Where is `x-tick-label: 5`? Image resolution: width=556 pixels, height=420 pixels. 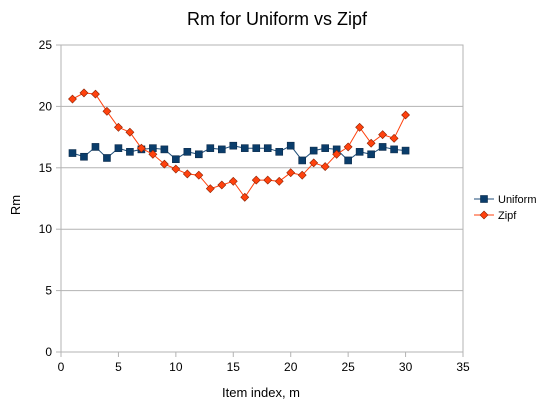 x-tick-label: 5 is located at coordinates (118, 367).